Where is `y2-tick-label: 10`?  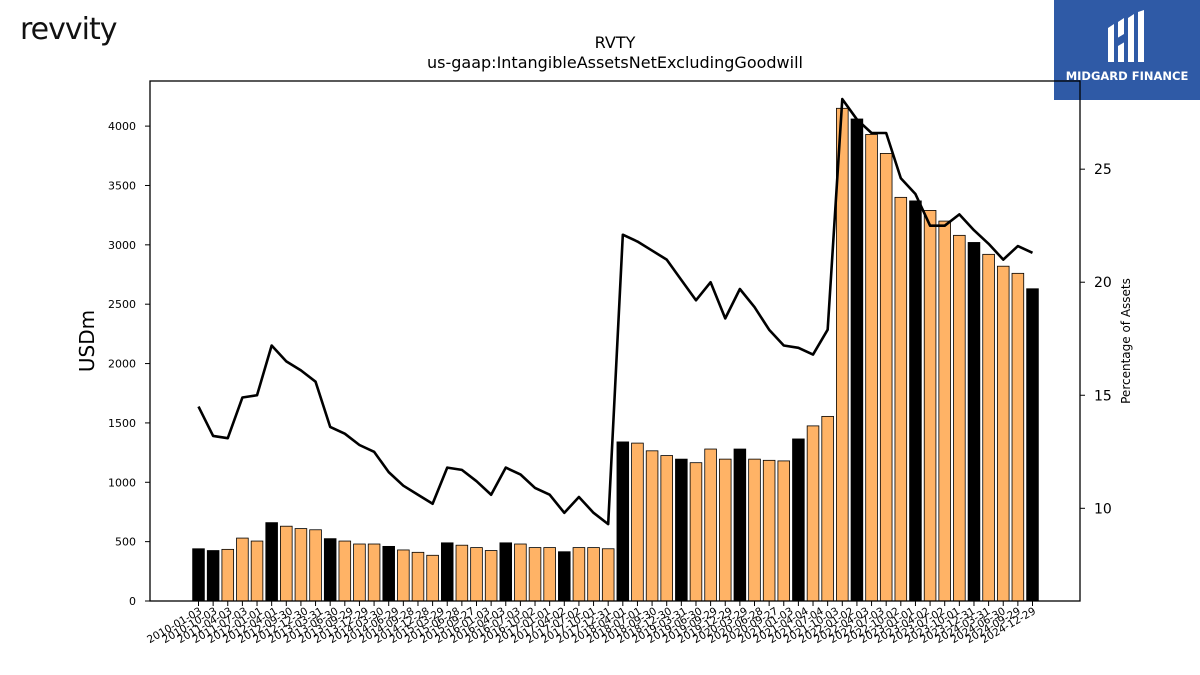 y2-tick-label: 10 is located at coordinates (1103, 509).